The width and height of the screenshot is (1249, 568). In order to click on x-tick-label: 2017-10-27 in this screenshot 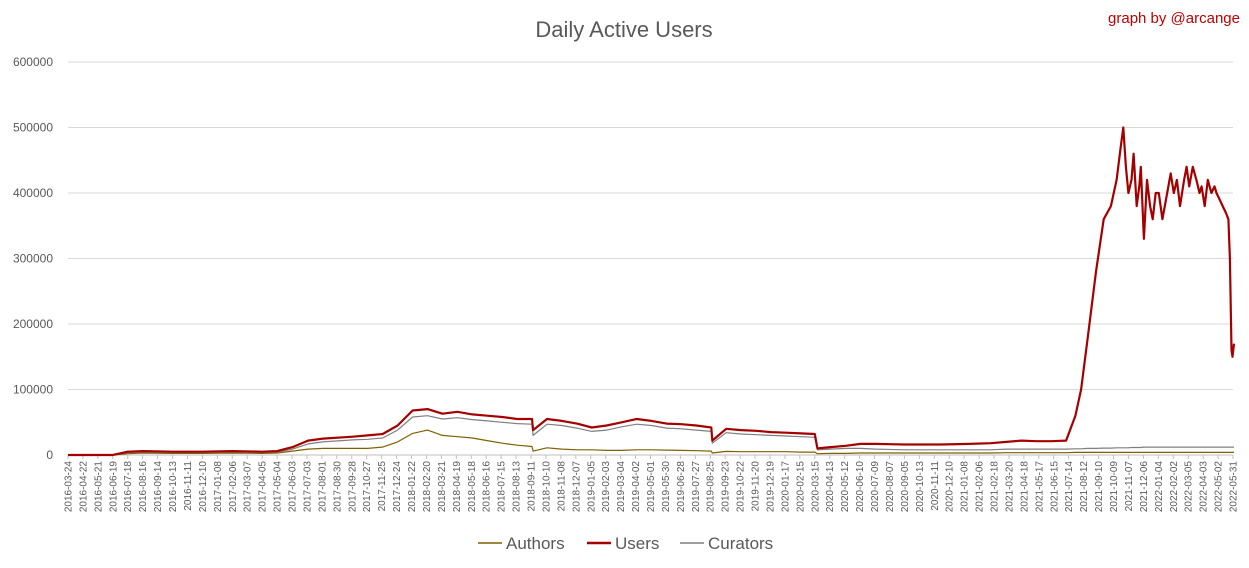, I will do `click(367, 487)`.